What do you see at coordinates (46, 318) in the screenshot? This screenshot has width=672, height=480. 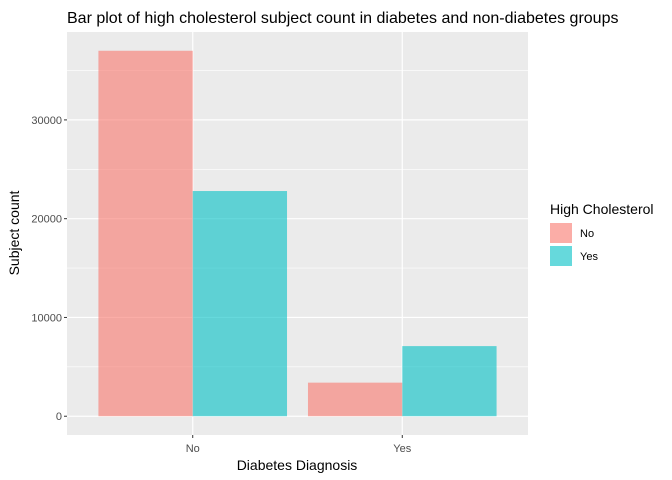 I see `y-tick-label: 10000` at bounding box center [46, 318].